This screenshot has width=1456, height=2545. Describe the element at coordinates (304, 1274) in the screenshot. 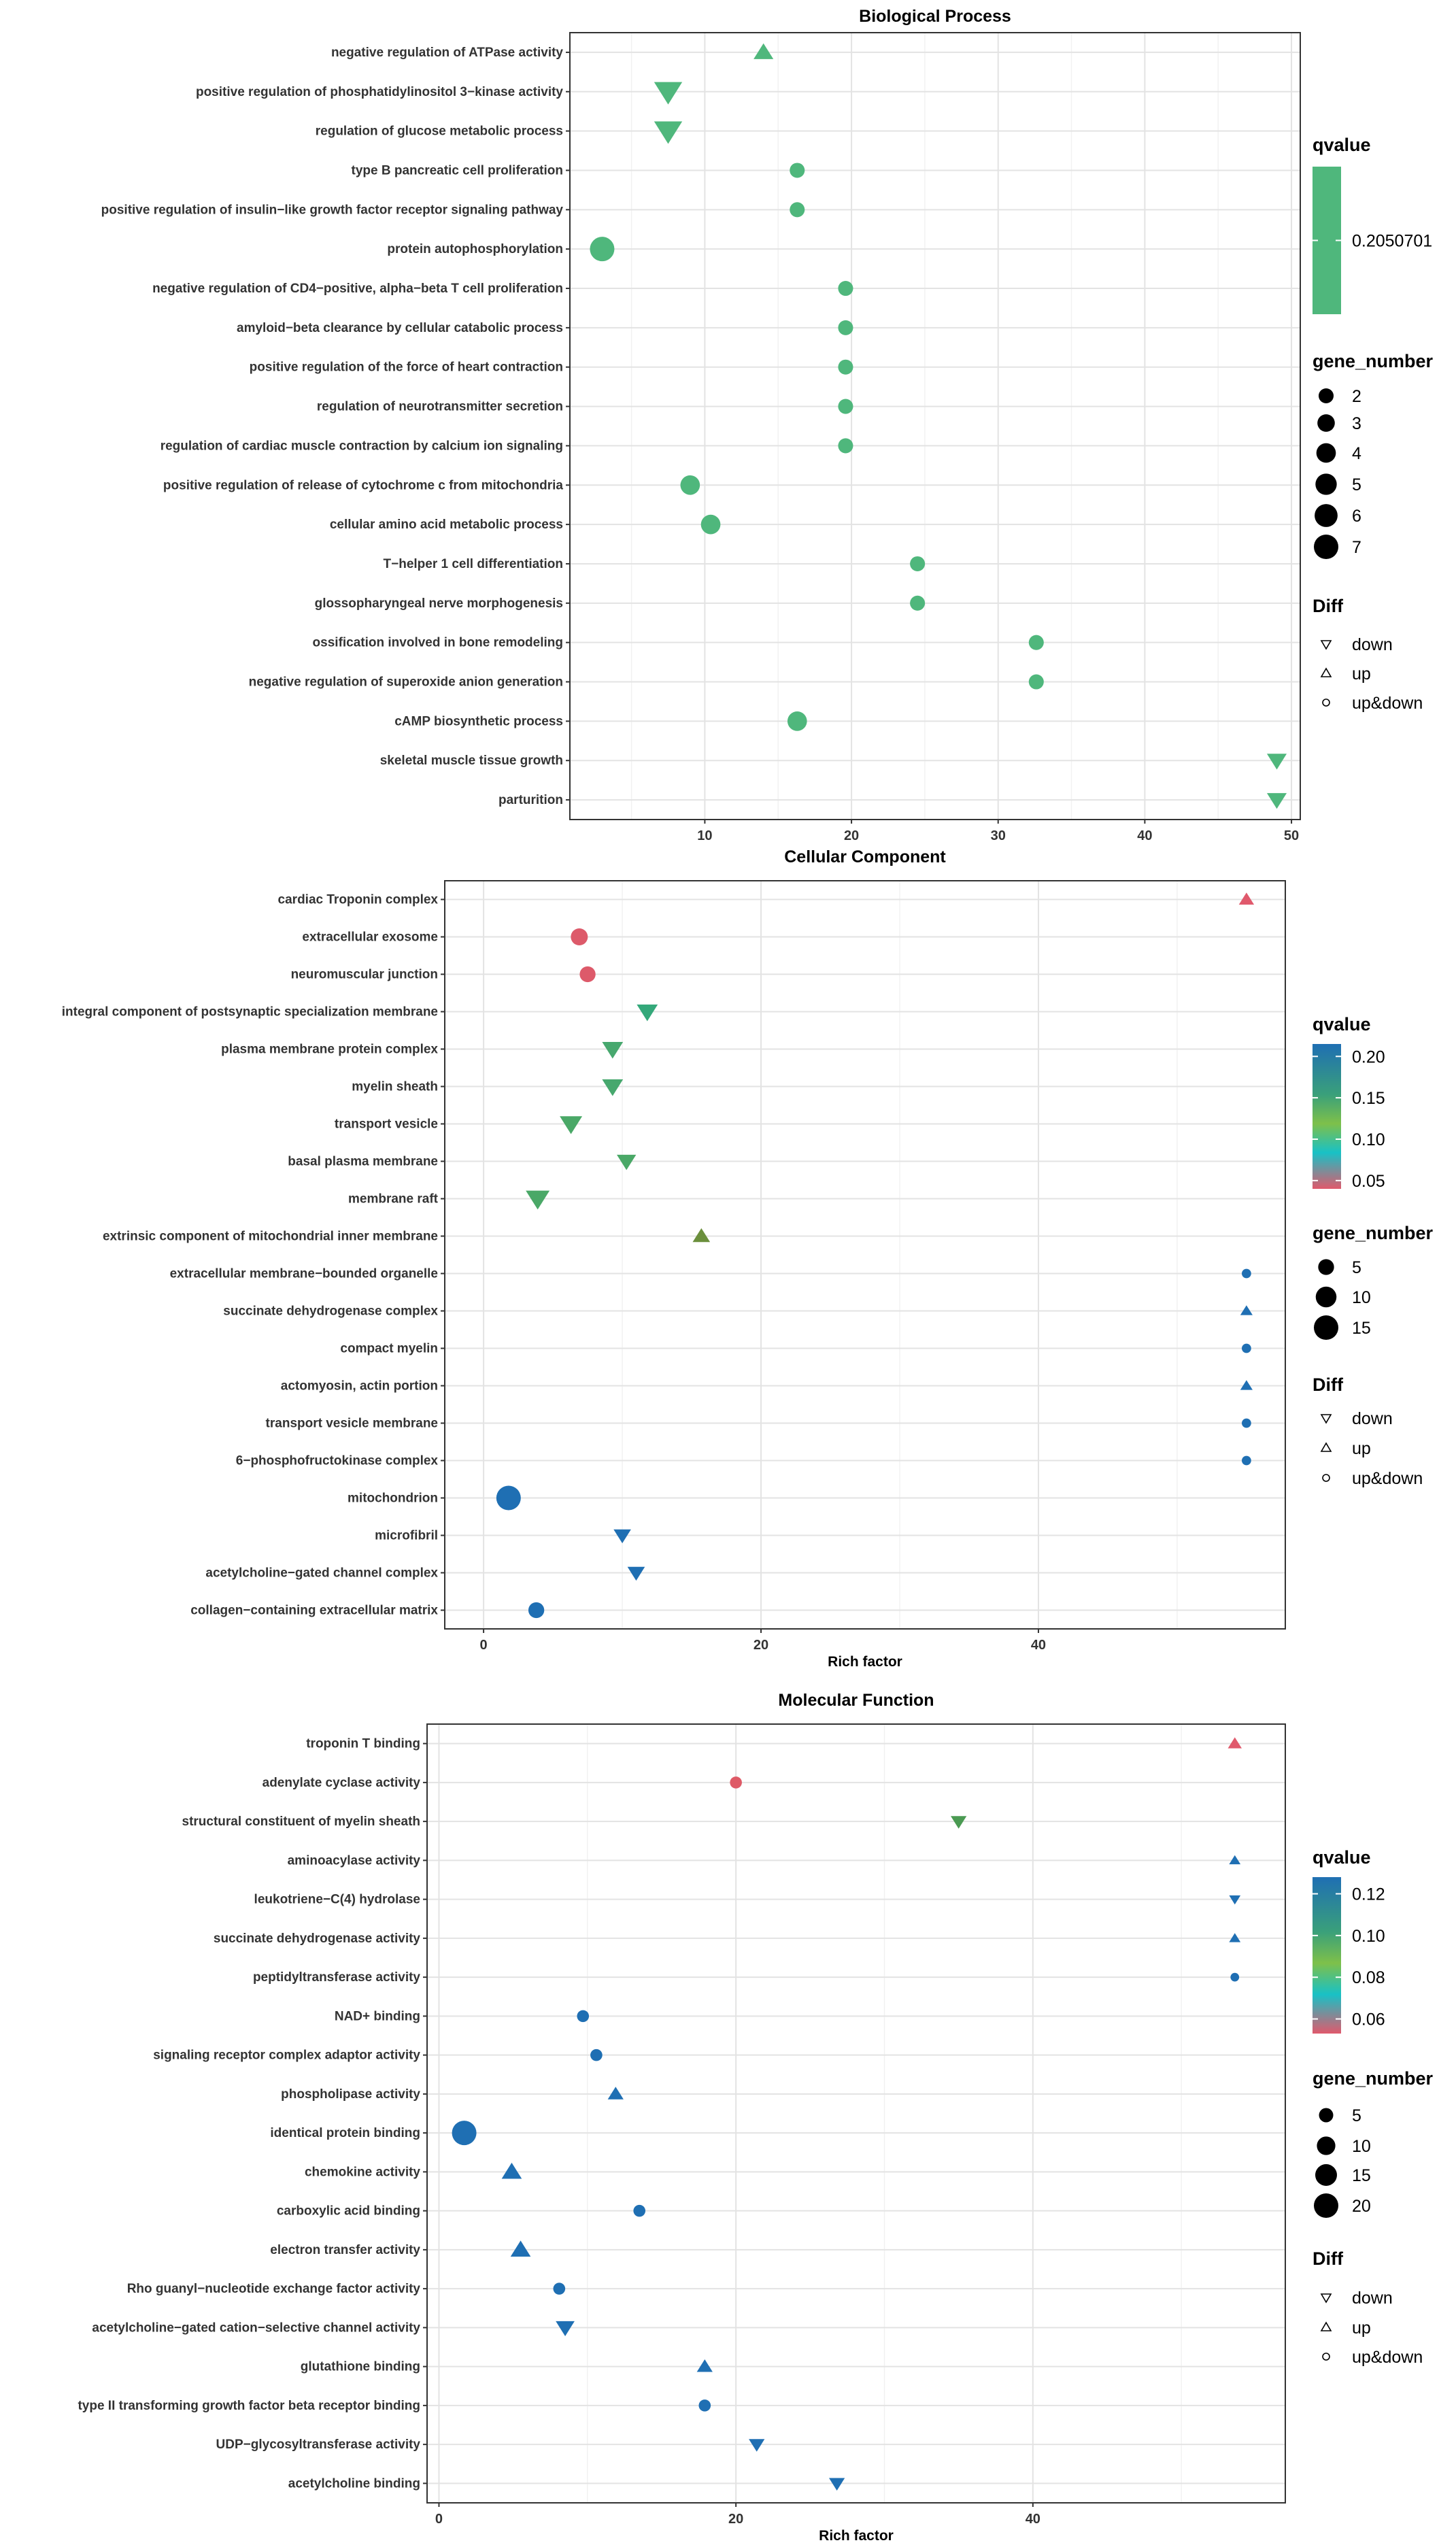

I see `category-label: extracellular membrane−bounded organelle` at that location.